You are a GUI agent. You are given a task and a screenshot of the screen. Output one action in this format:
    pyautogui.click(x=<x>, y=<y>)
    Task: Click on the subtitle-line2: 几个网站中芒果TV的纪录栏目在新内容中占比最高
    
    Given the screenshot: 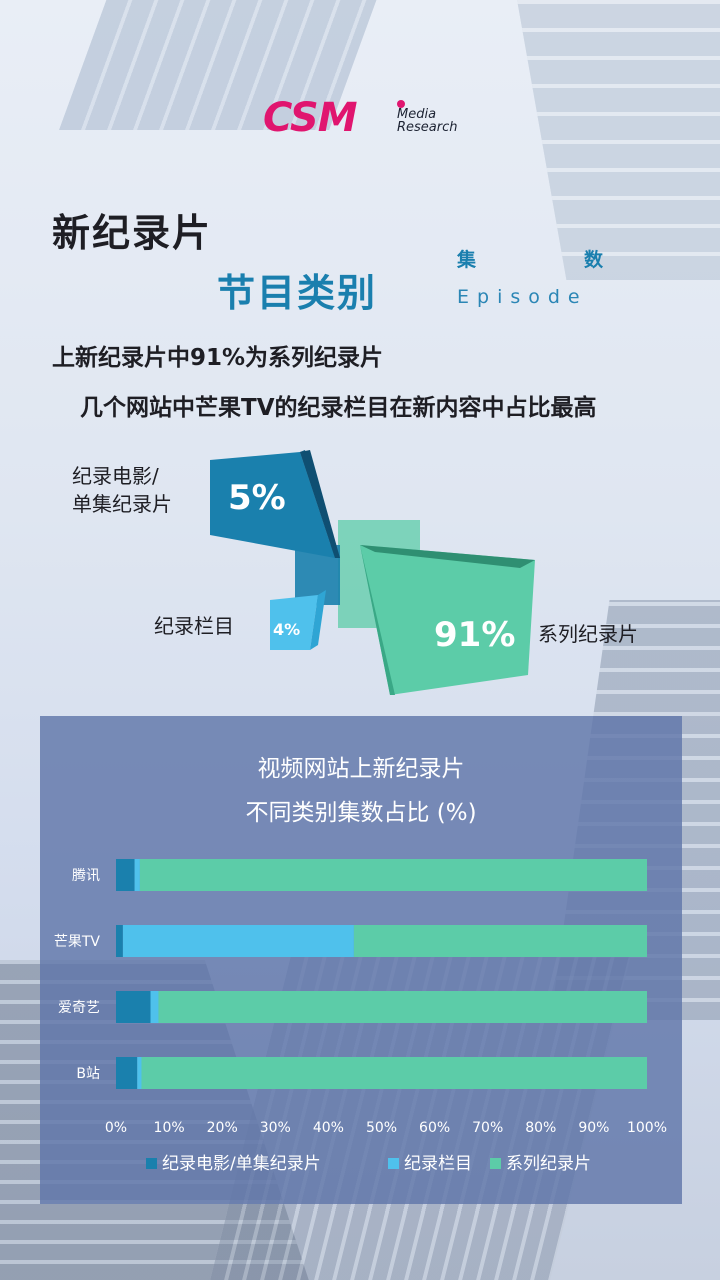 What is the action you would take?
    pyautogui.click(x=338, y=408)
    